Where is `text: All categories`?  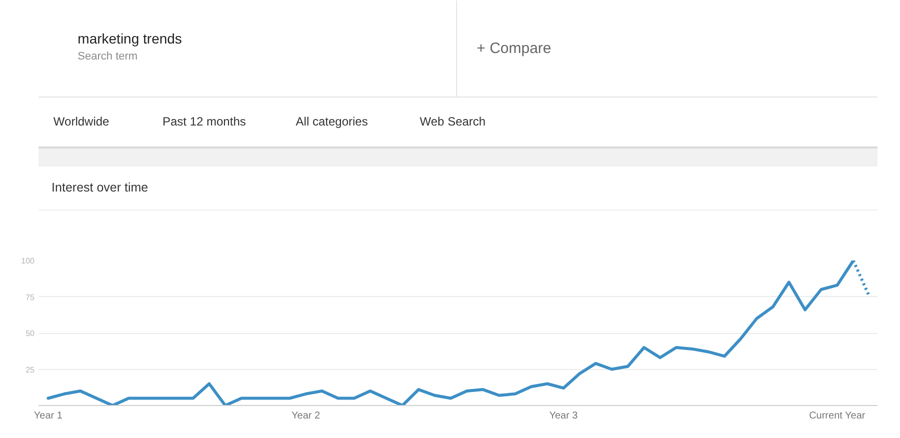
text: All categories is located at coordinates (332, 121).